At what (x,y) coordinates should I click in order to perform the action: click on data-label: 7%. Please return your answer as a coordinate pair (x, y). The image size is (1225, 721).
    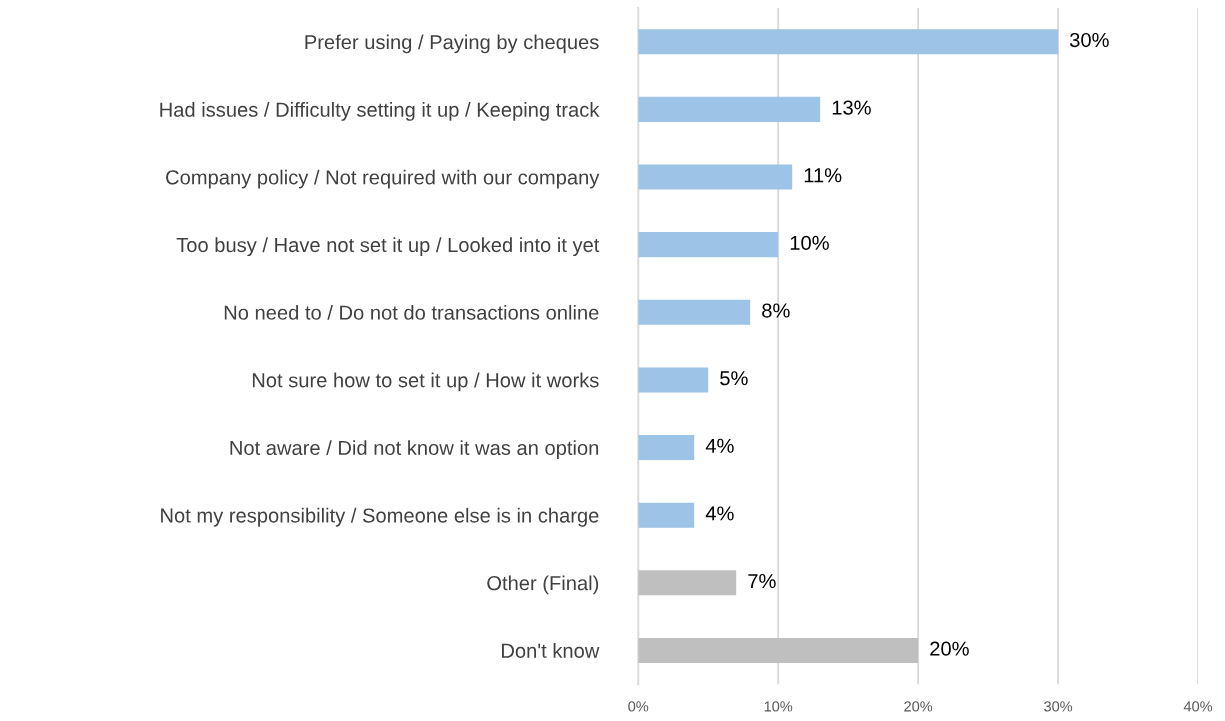
    Looking at the image, I should click on (762, 581).